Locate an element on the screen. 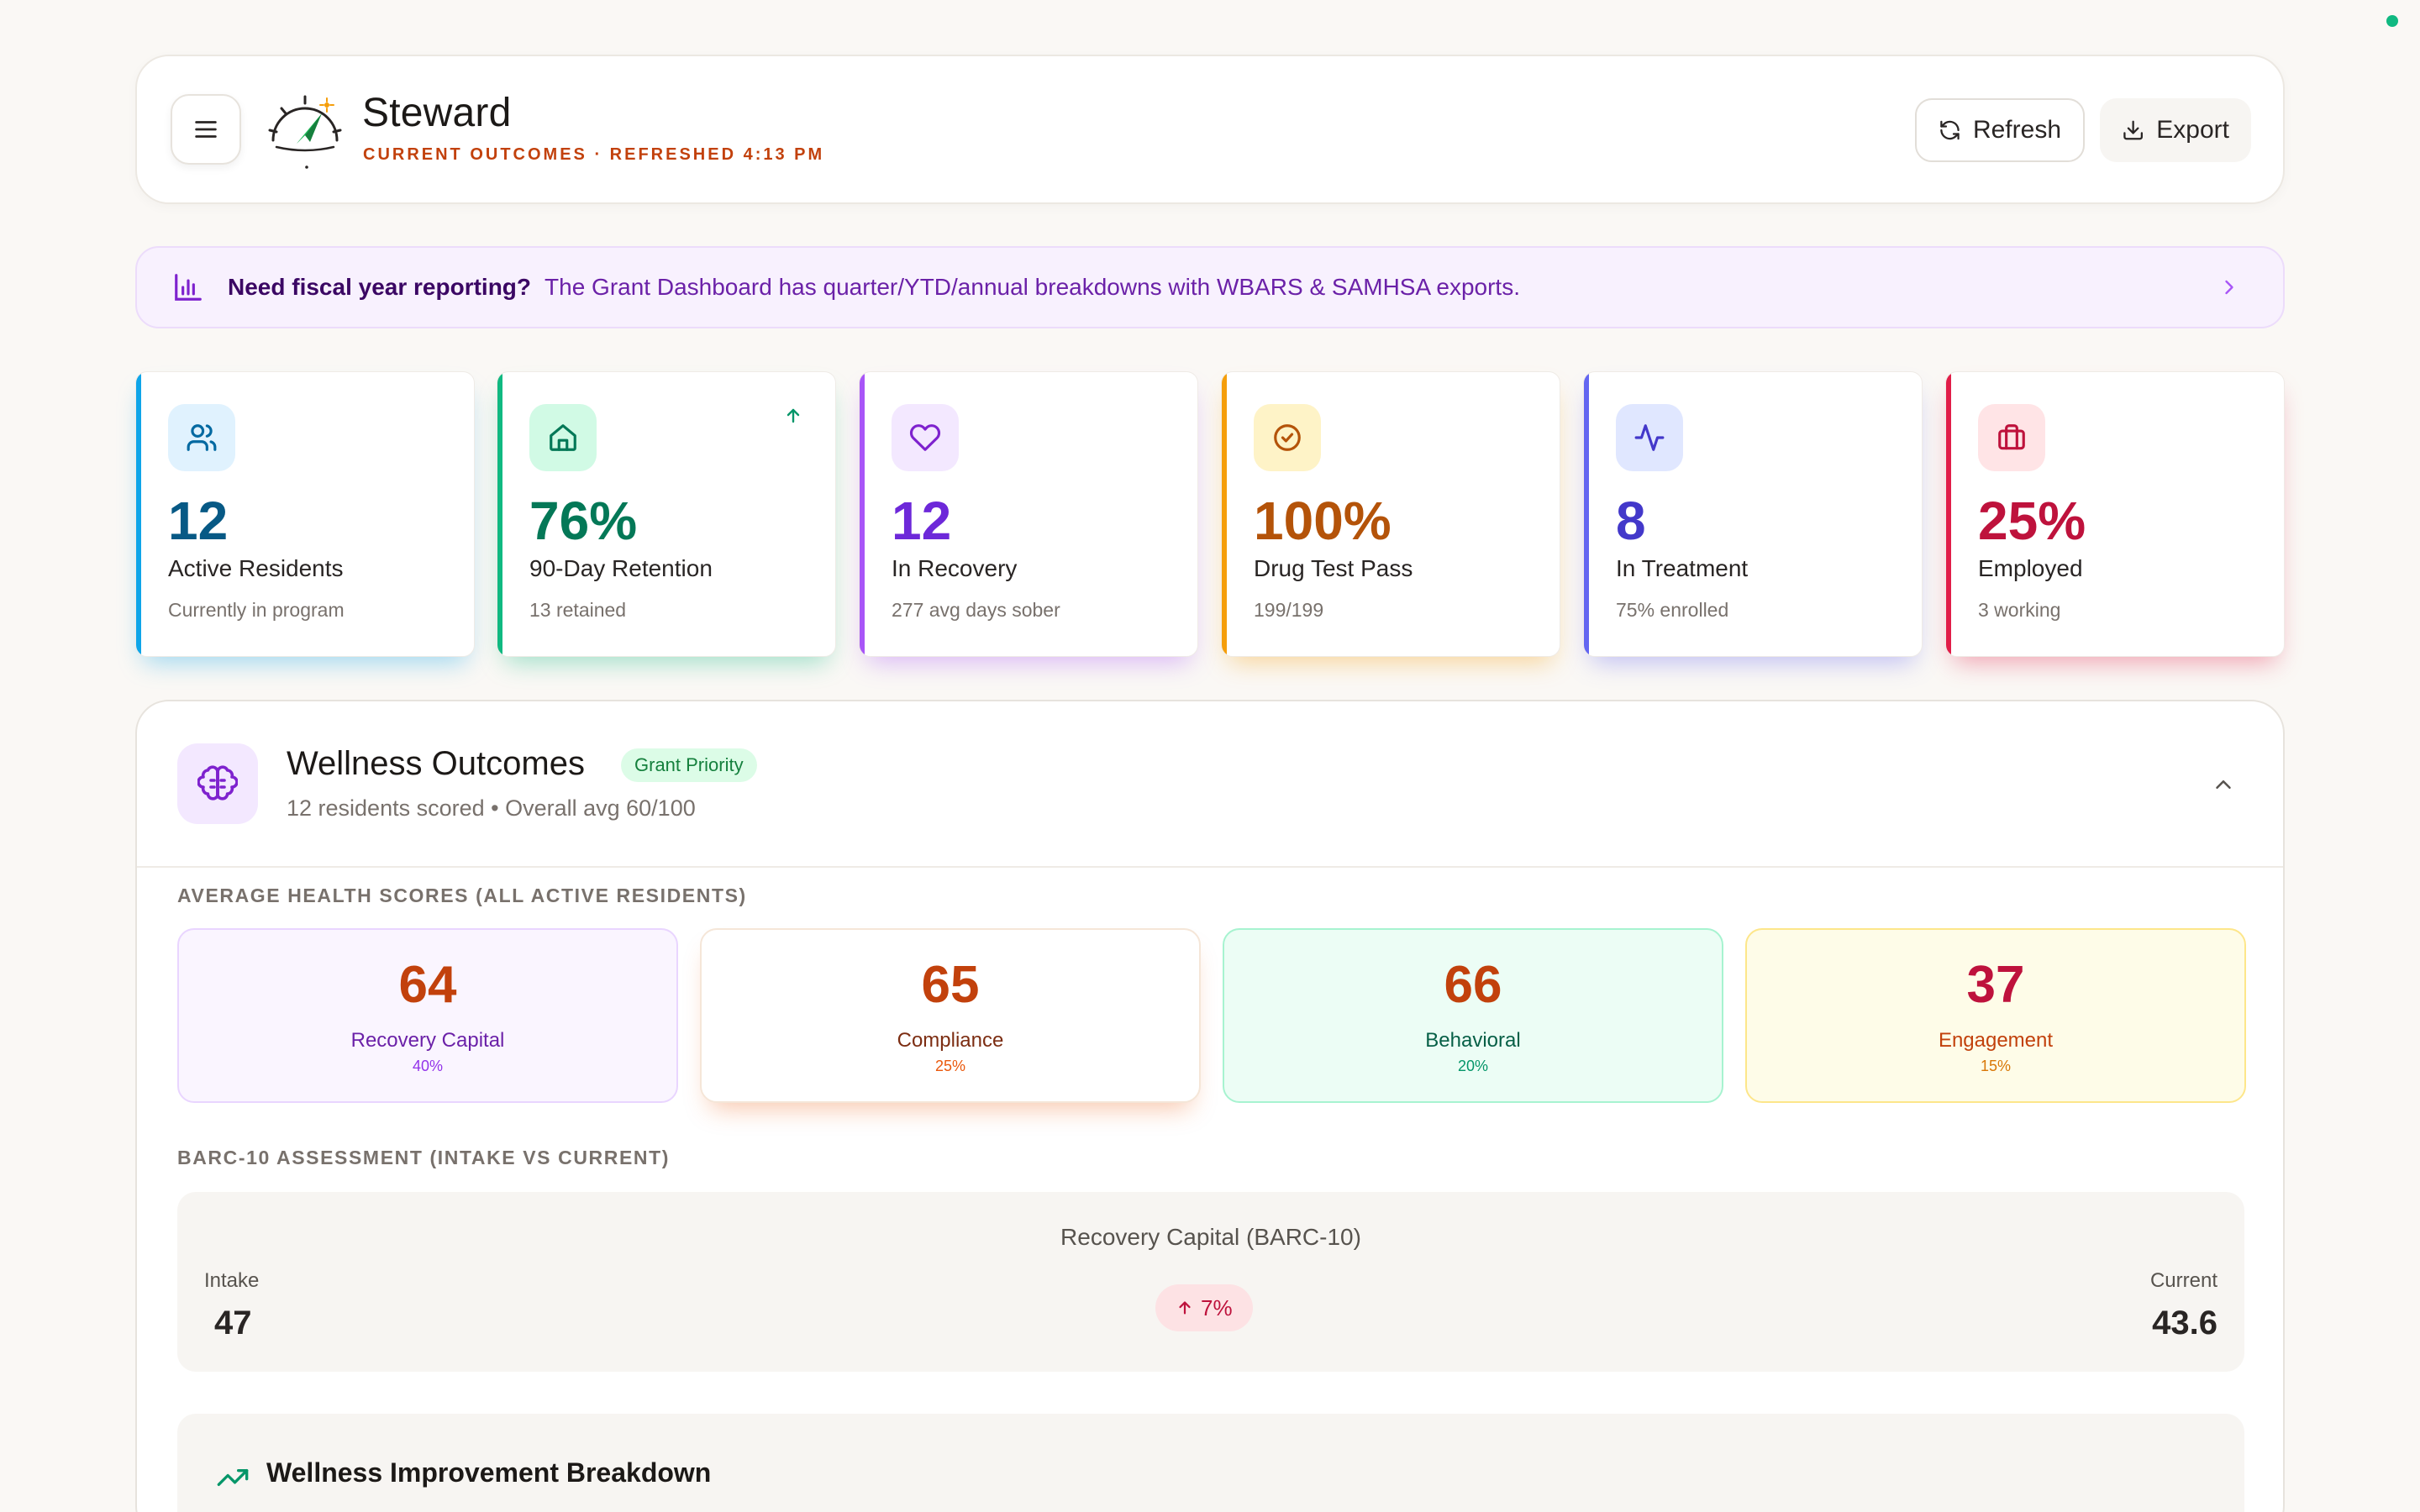 The image size is (2420, 1512). briefcase-icon is located at coordinates (2011, 437).